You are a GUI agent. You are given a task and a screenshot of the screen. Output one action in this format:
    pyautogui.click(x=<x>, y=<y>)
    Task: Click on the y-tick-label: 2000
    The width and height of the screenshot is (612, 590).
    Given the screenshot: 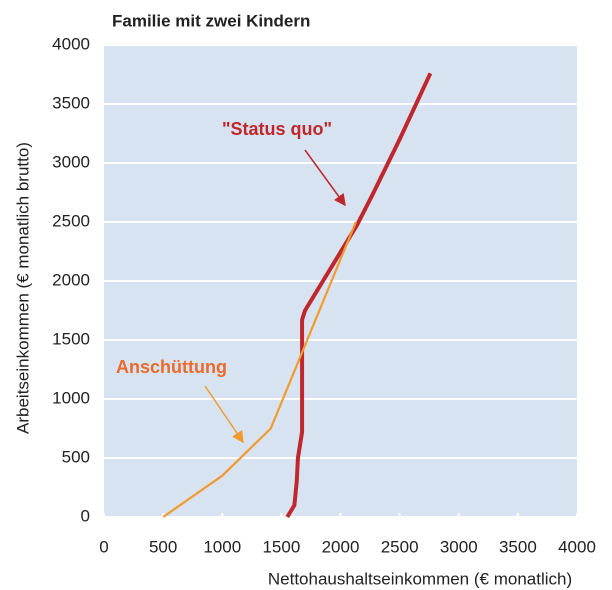 What is the action you would take?
    pyautogui.click(x=71, y=279)
    